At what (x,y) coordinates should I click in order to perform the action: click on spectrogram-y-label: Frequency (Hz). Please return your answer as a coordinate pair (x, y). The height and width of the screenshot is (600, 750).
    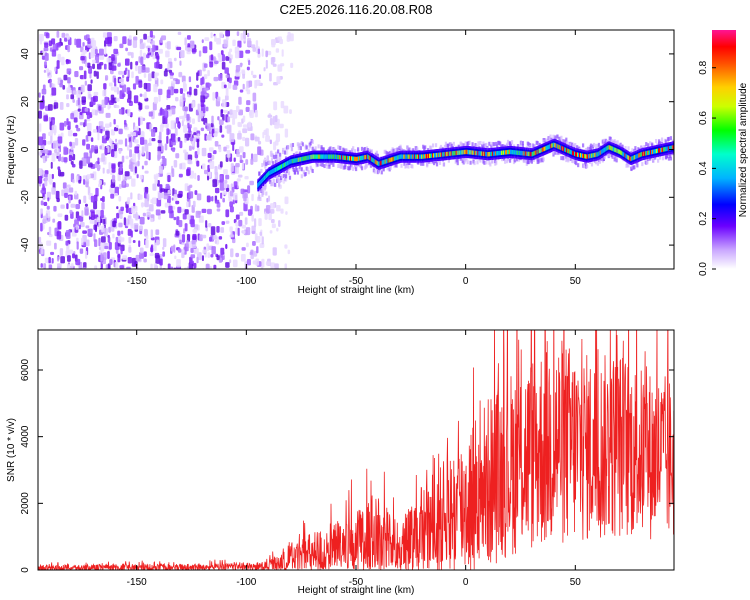
    Looking at the image, I should click on (11, 150).